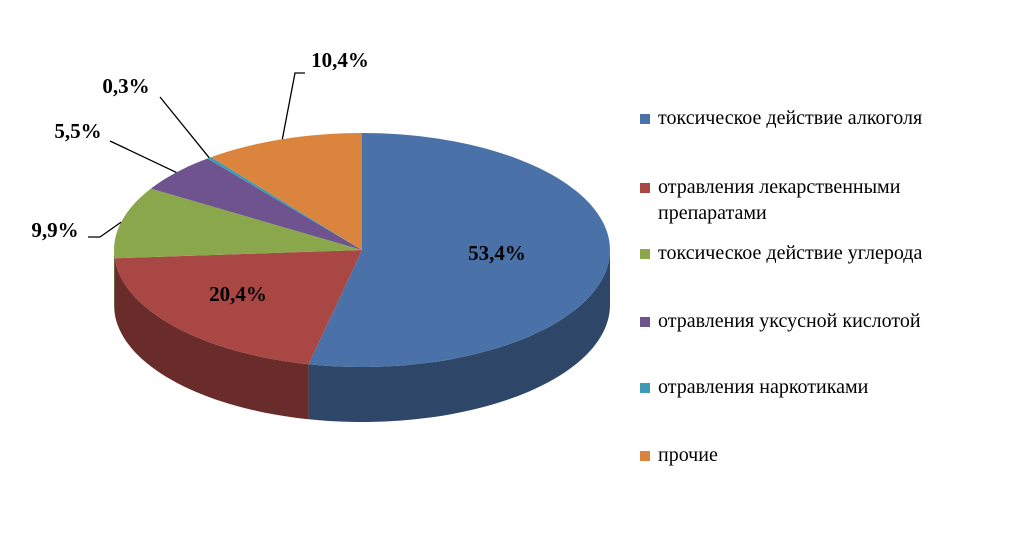 The image size is (1011, 552). I want to click on legend-item: отравления наркотиками, so click(825, 387).